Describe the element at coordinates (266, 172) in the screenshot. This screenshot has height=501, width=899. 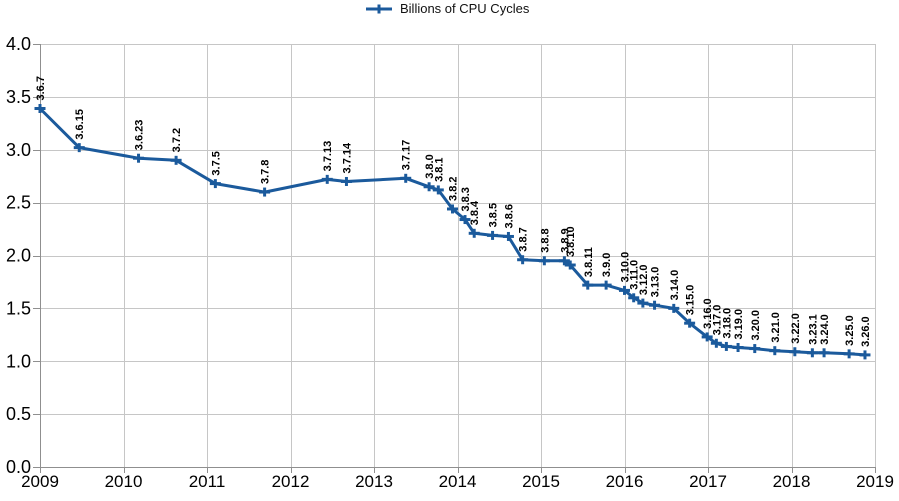
I see `data-point-label: 3.7.8` at that location.